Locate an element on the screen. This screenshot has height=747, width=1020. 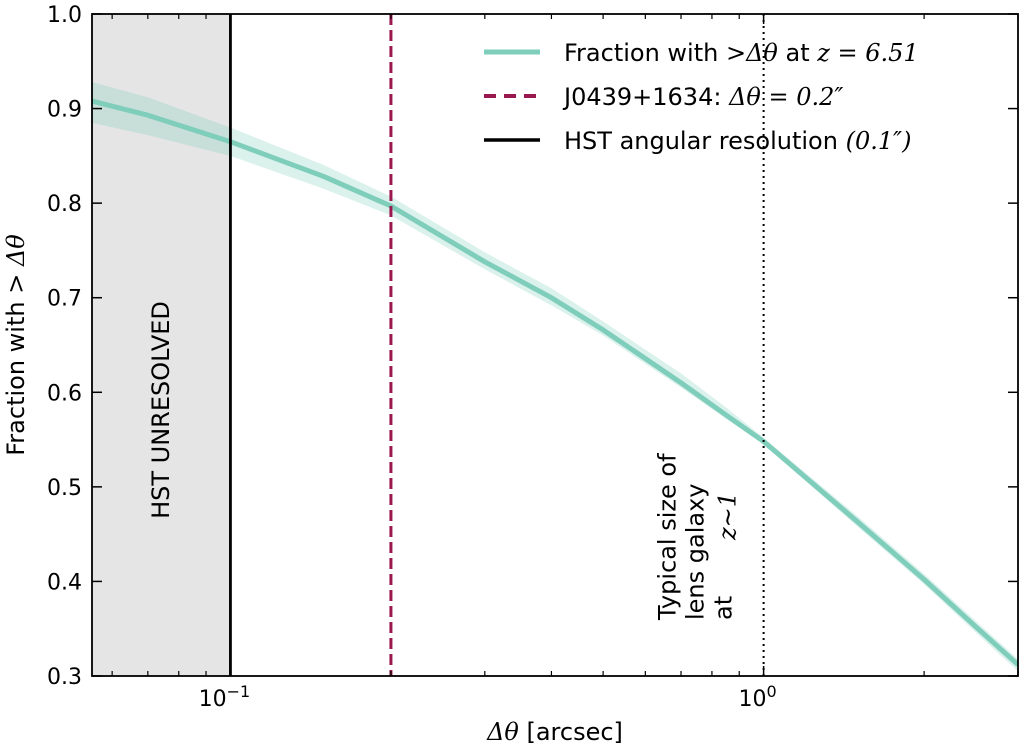
ytick-label: 0.8 is located at coordinates (64, 204).